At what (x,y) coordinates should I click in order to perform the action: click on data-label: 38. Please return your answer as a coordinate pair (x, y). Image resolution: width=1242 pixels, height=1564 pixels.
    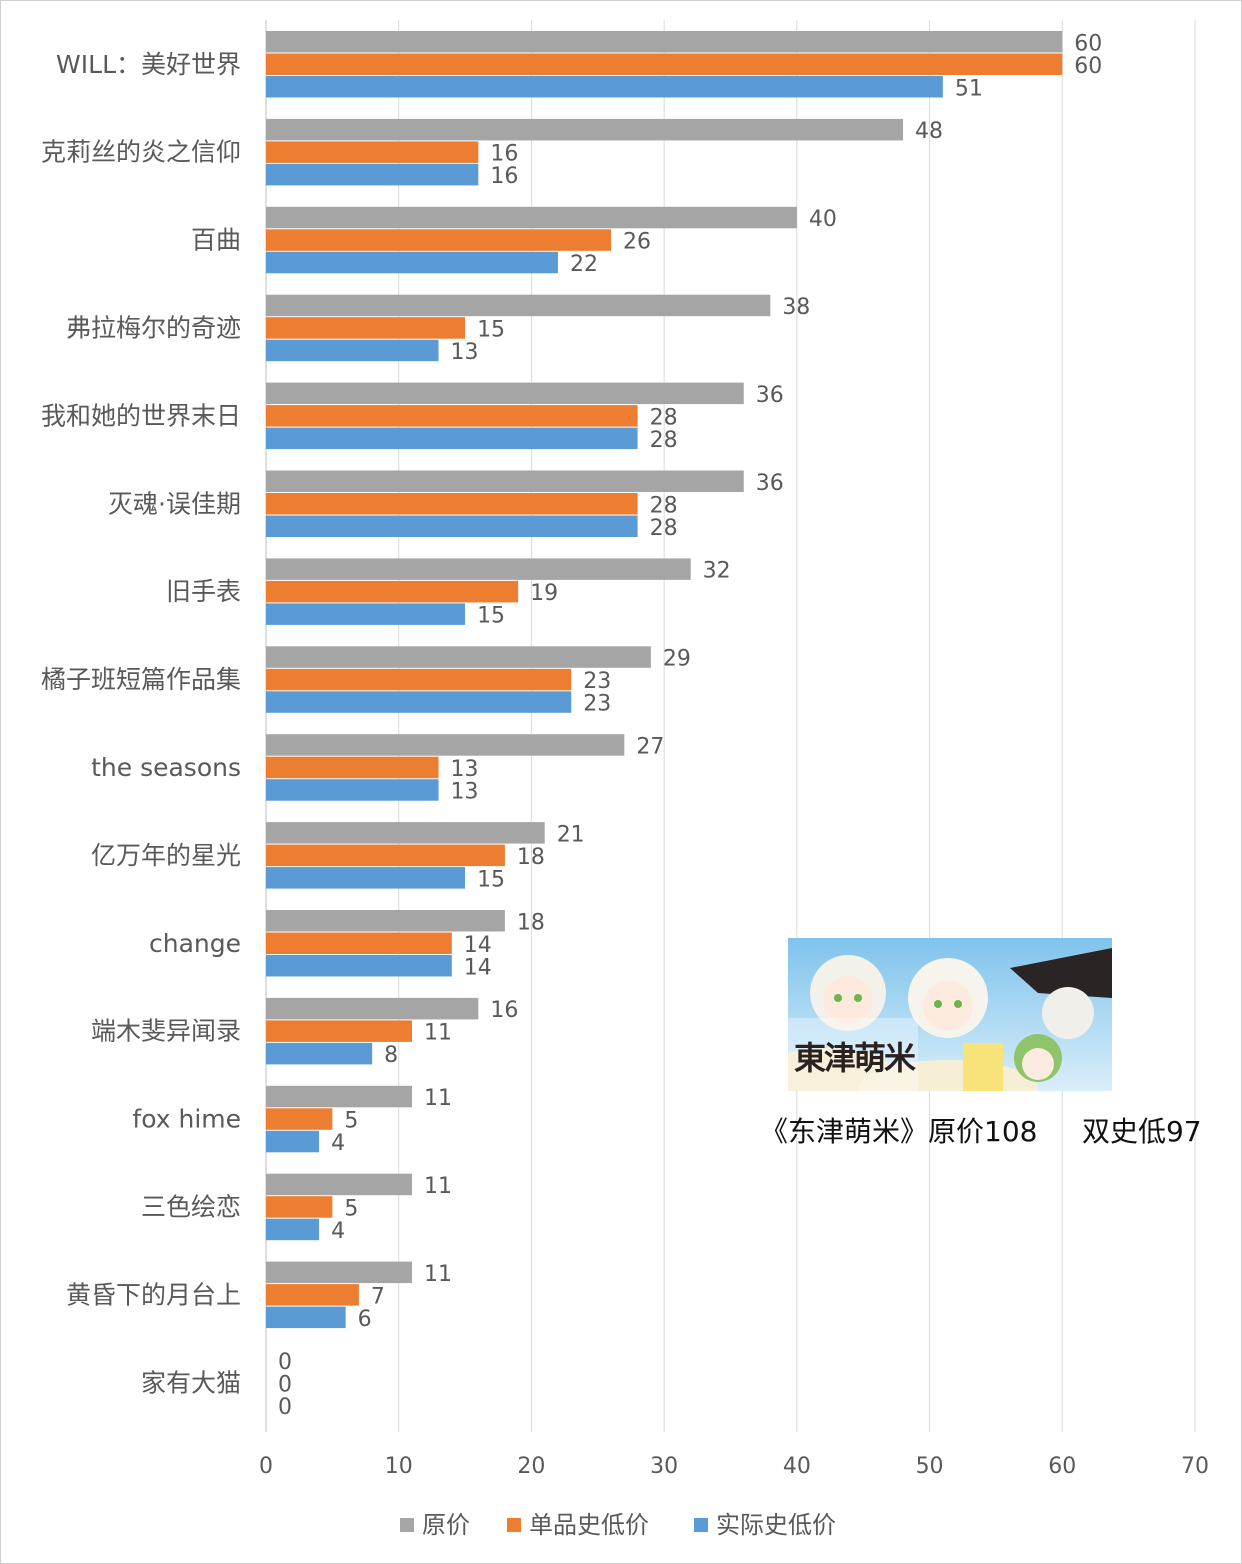
    Looking at the image, I should click on (796, 307).